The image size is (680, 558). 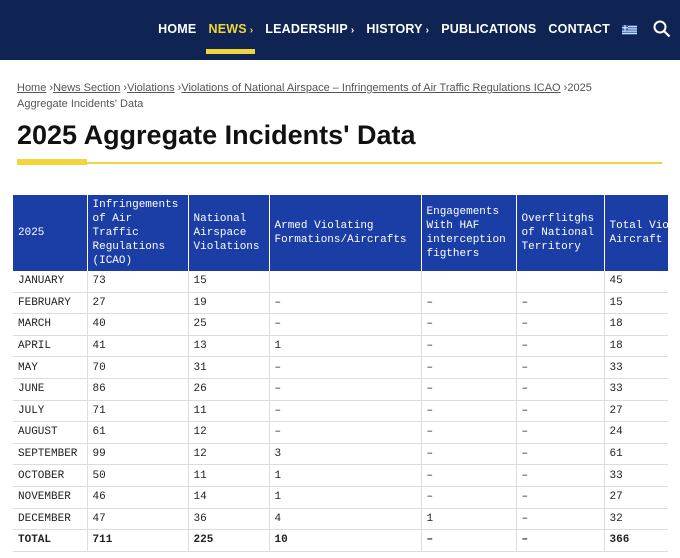 What do you see at coordinates (32, 88) in the screenshot?
I see `breadcrumb-link: Home` at bounding box center [32, 88].